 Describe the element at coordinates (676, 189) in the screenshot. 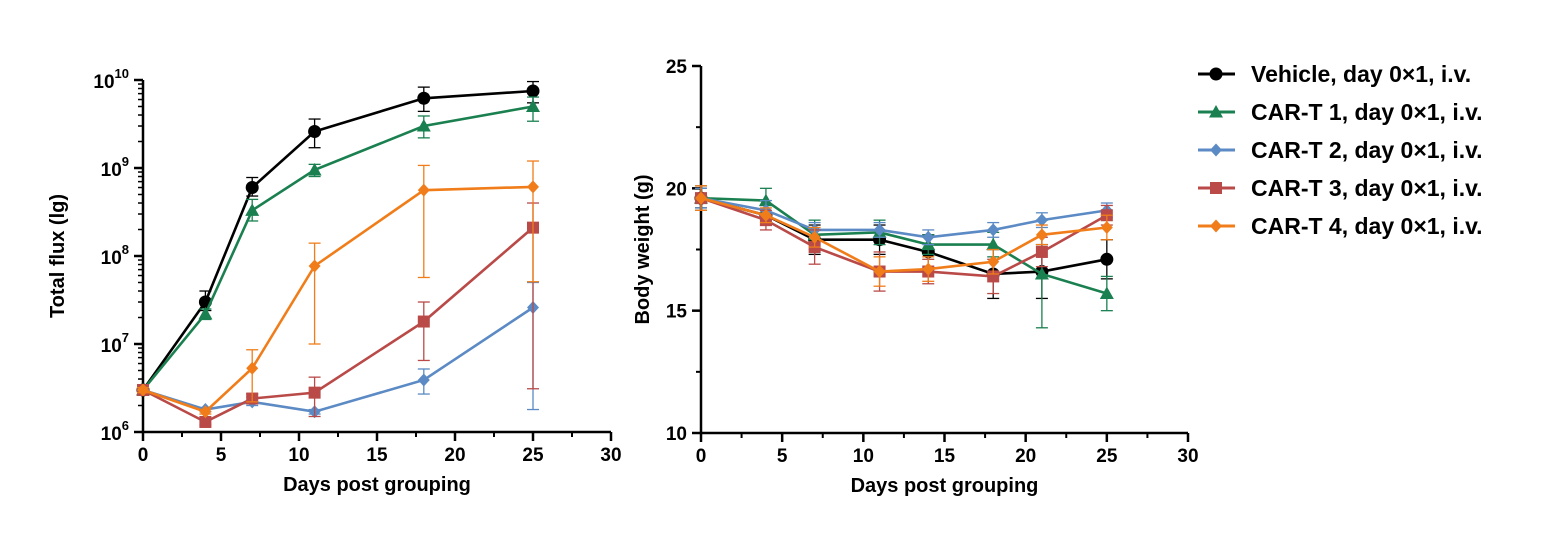

I see `y-tick-label: 20` at that location.